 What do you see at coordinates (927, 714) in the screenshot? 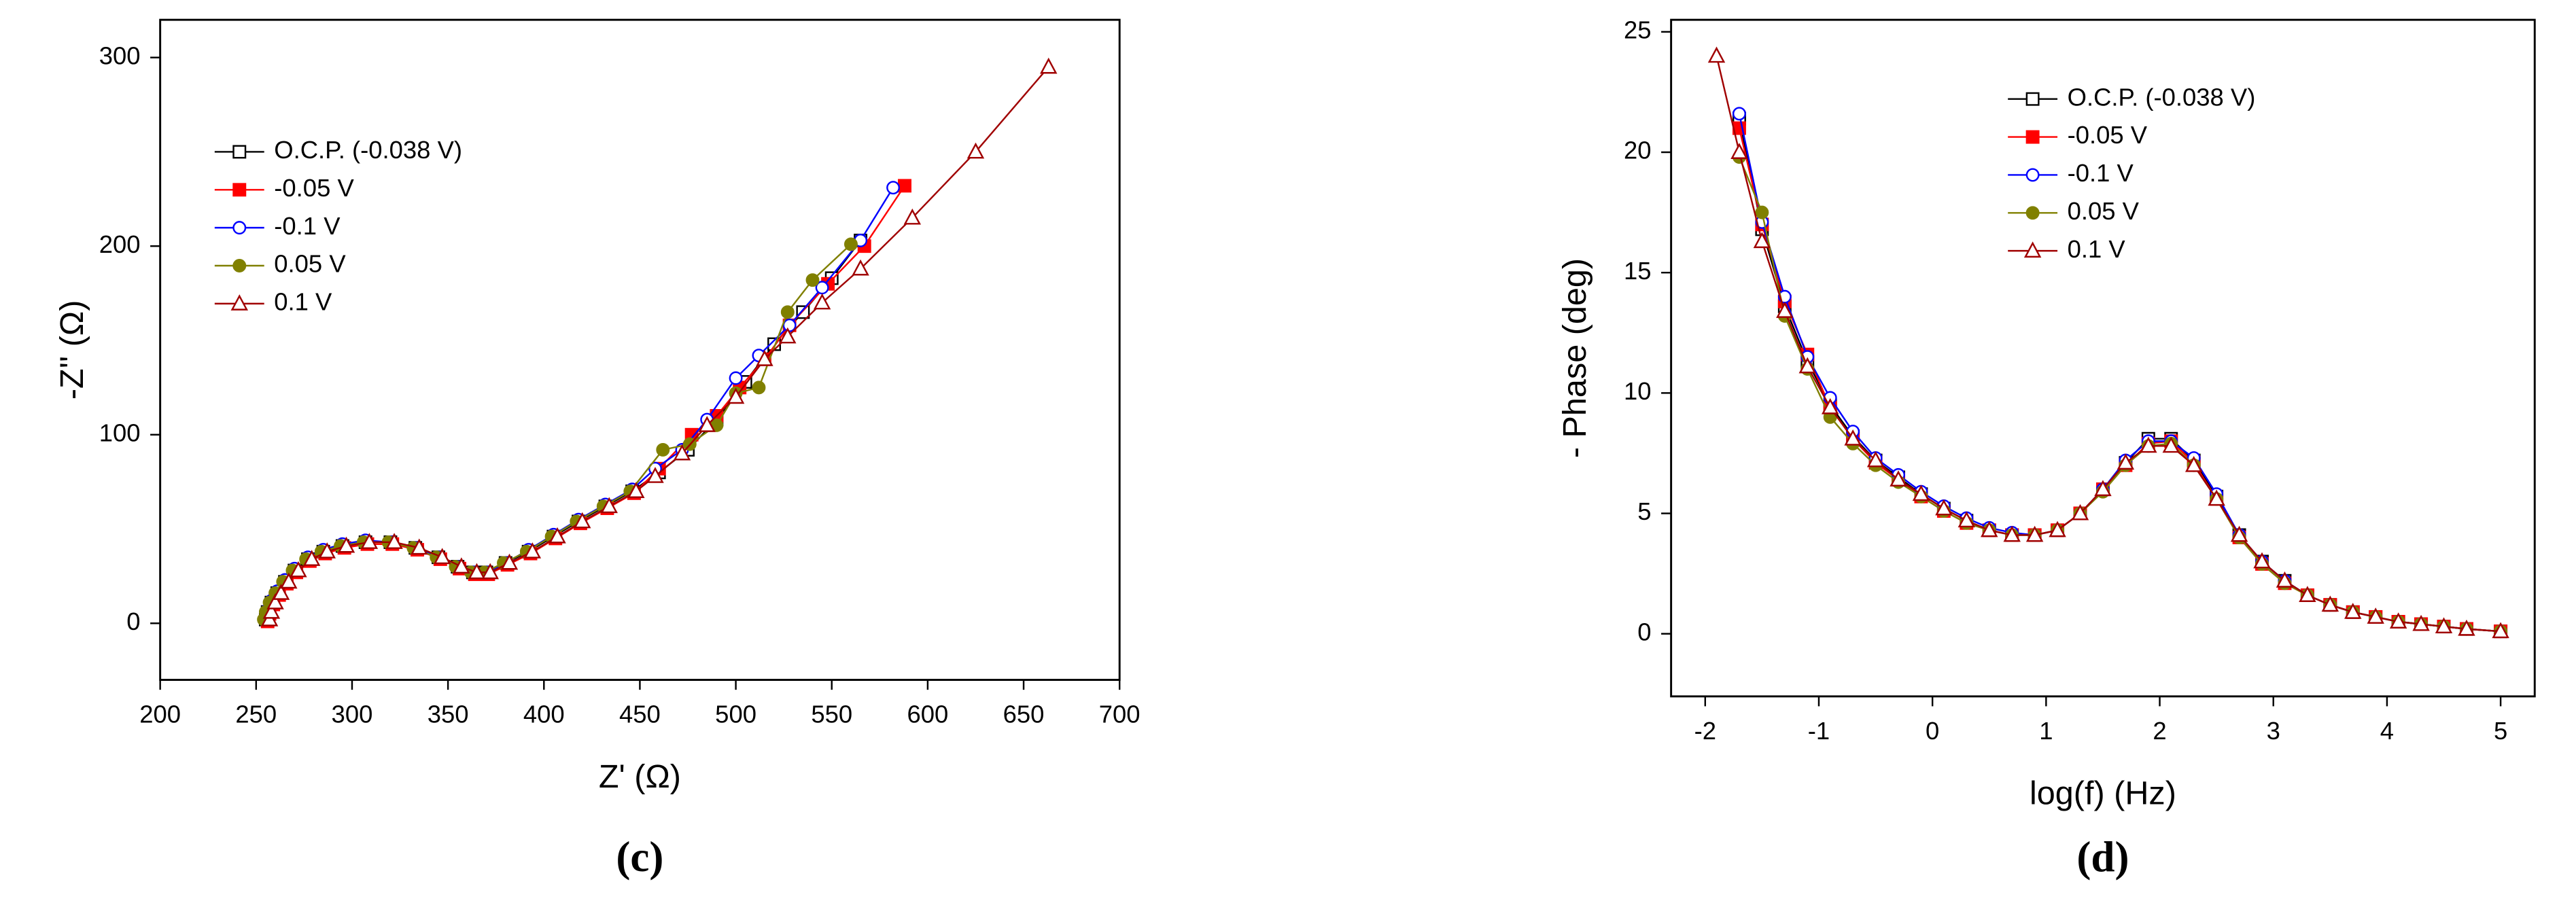
I see `x-tick-label: 600` at bounding box center [927, 714].